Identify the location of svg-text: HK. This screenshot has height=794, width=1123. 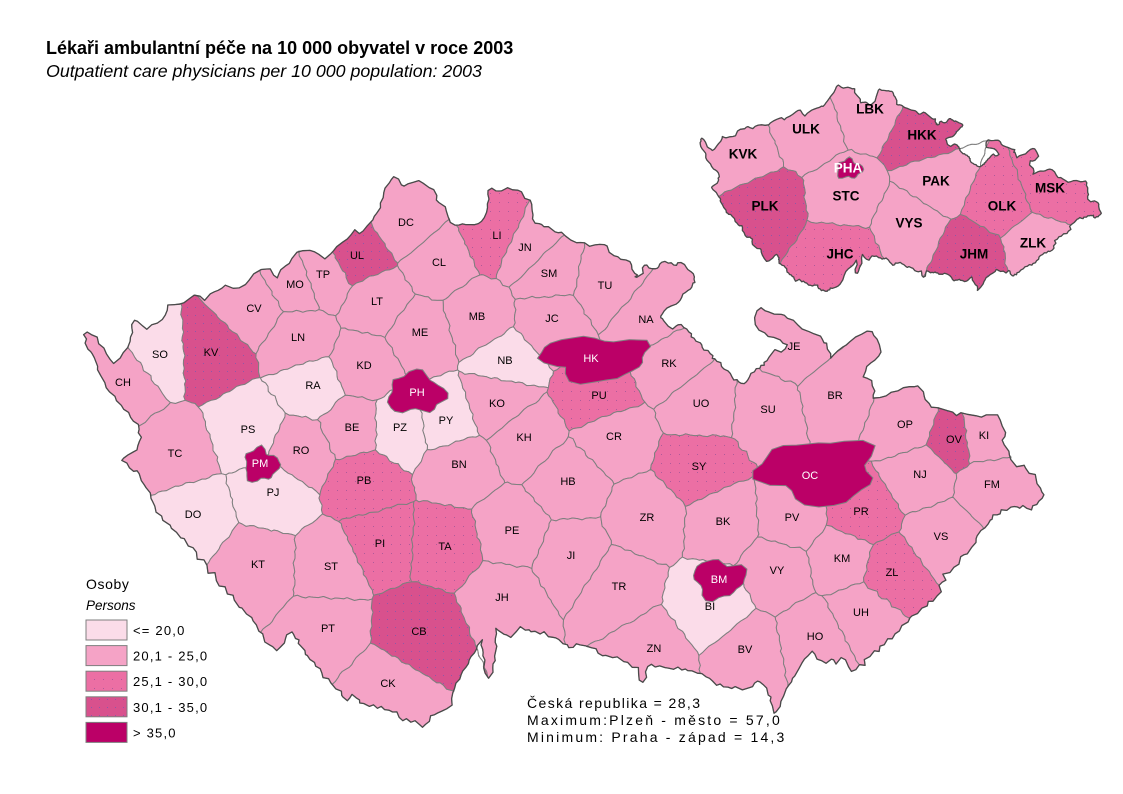
(591, 359).